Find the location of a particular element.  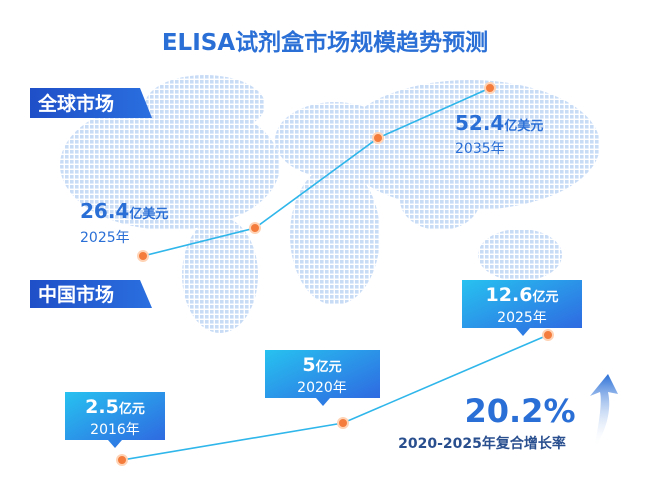

year: 2020年 is located at coordinates (322, 388).